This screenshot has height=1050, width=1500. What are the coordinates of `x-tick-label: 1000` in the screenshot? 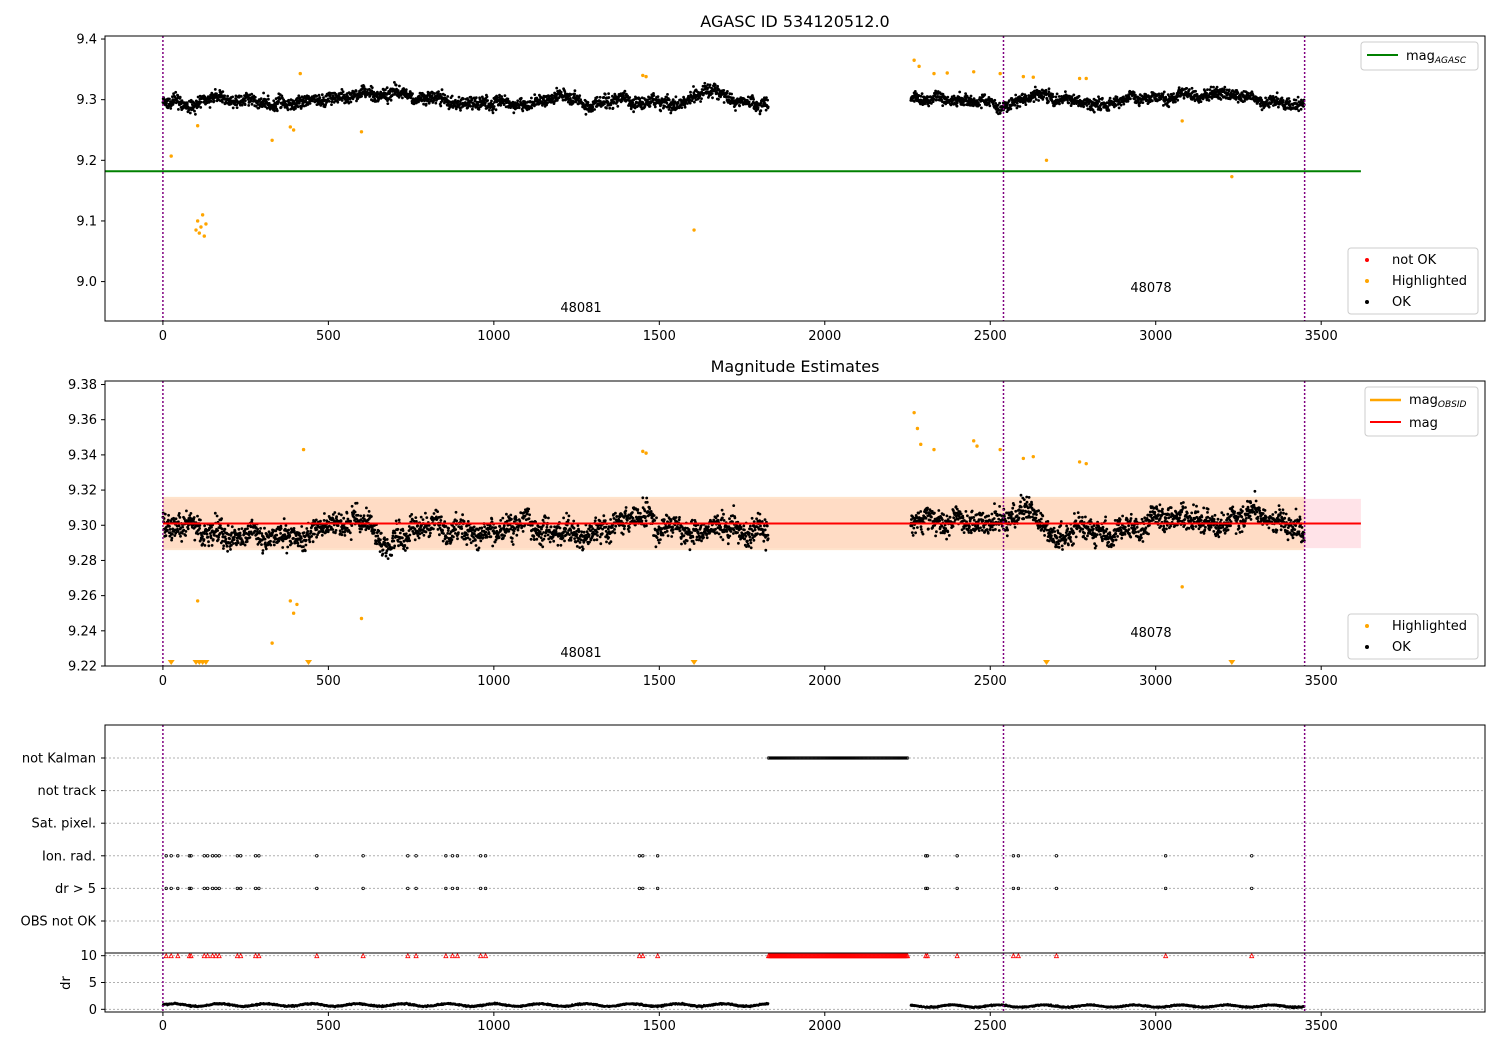 It's located at (493, 336).